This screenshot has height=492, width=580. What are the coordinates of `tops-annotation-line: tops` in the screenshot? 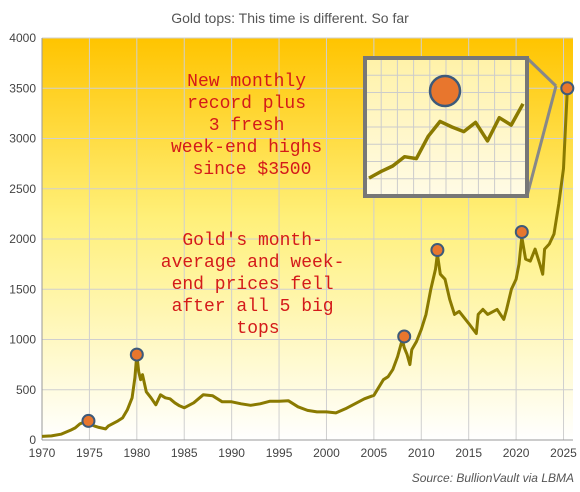 It's located at (257, 329).